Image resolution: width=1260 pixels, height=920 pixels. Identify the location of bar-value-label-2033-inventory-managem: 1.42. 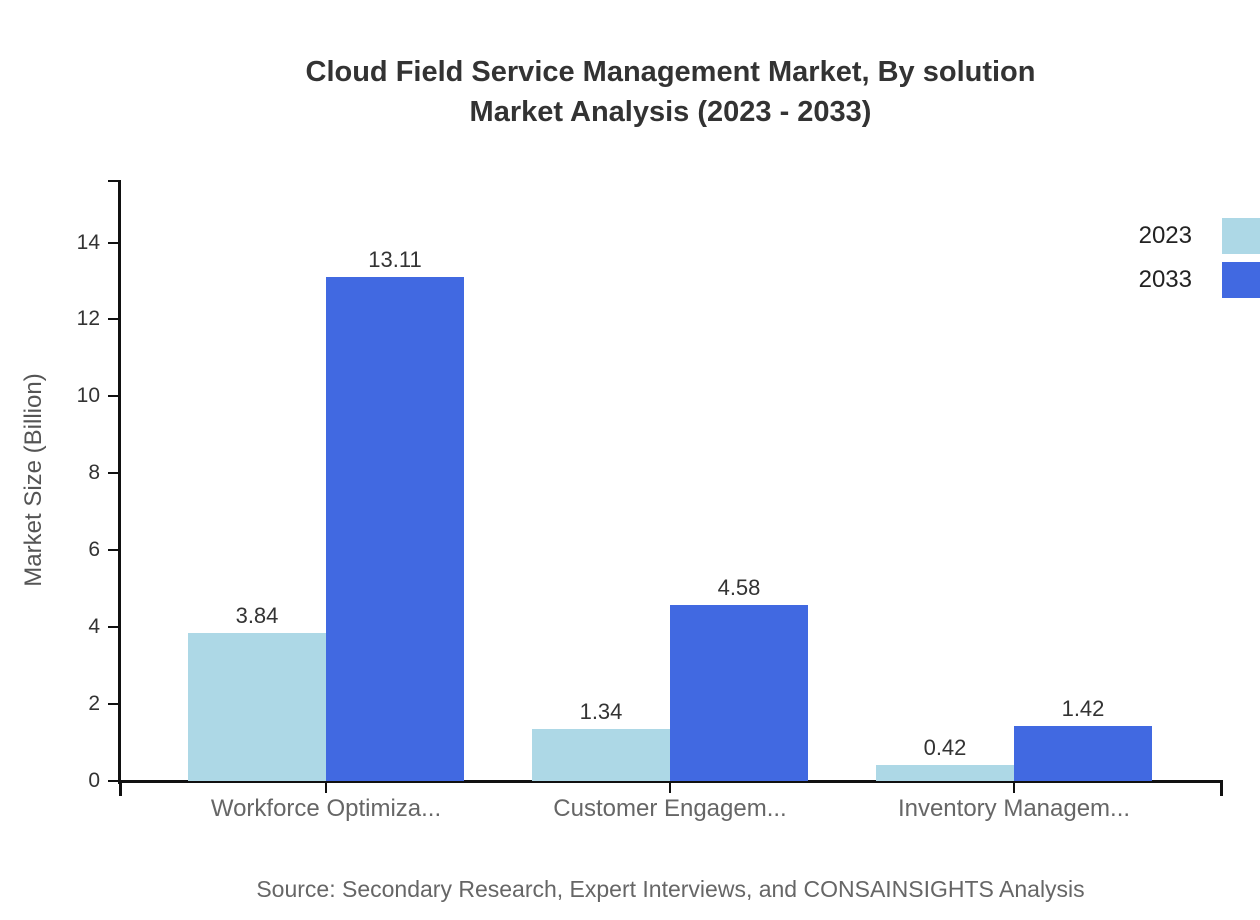
(1083, 709).